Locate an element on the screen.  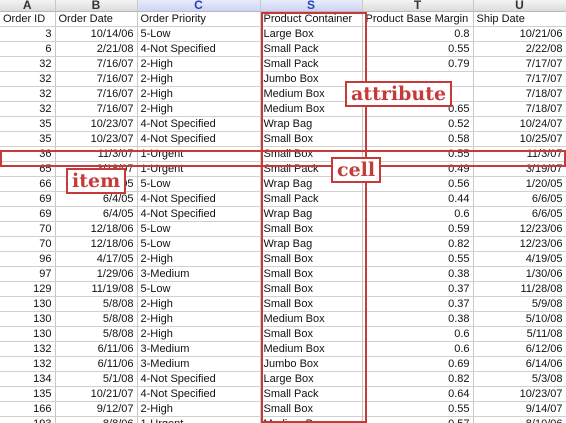
cell-ship-date: 5/9/08 is located at coordinates (519, 304).